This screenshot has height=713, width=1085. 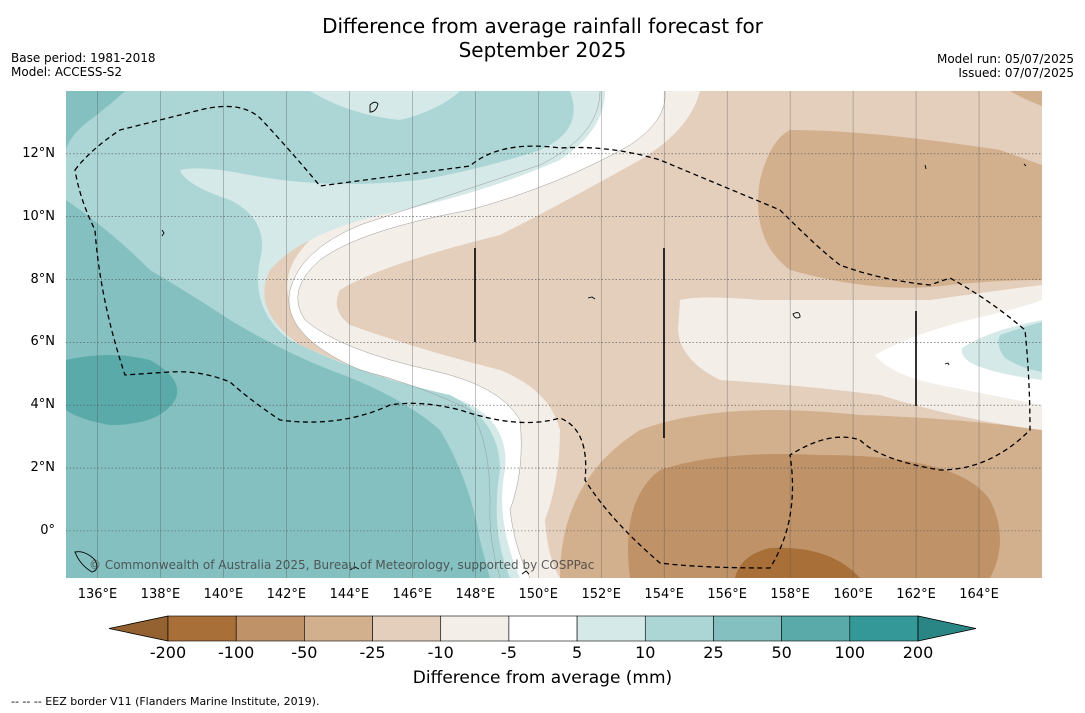 I want to click on colorbar, so click(x=542, y=628).